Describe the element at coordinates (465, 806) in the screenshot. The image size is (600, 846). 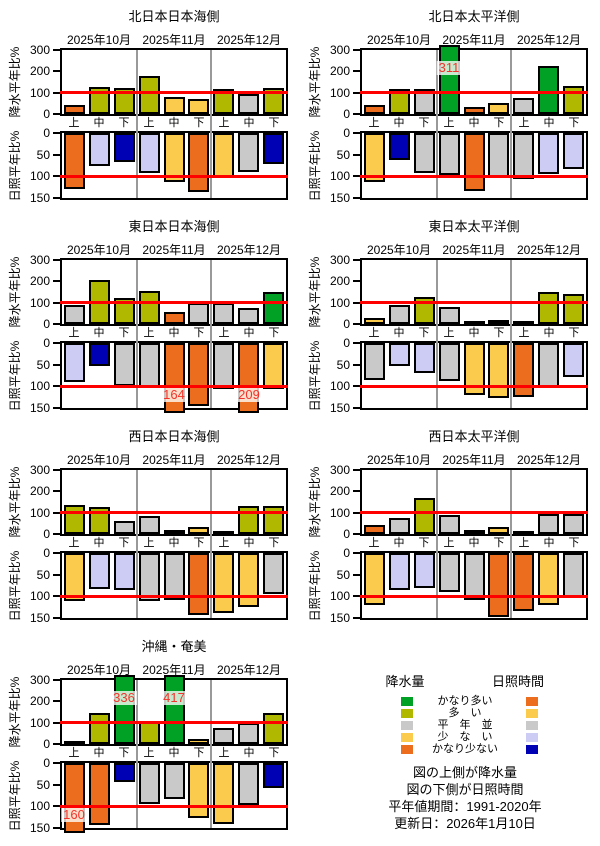
I see `note-normal-period: 平年値期間：1991-2020年` at that location.